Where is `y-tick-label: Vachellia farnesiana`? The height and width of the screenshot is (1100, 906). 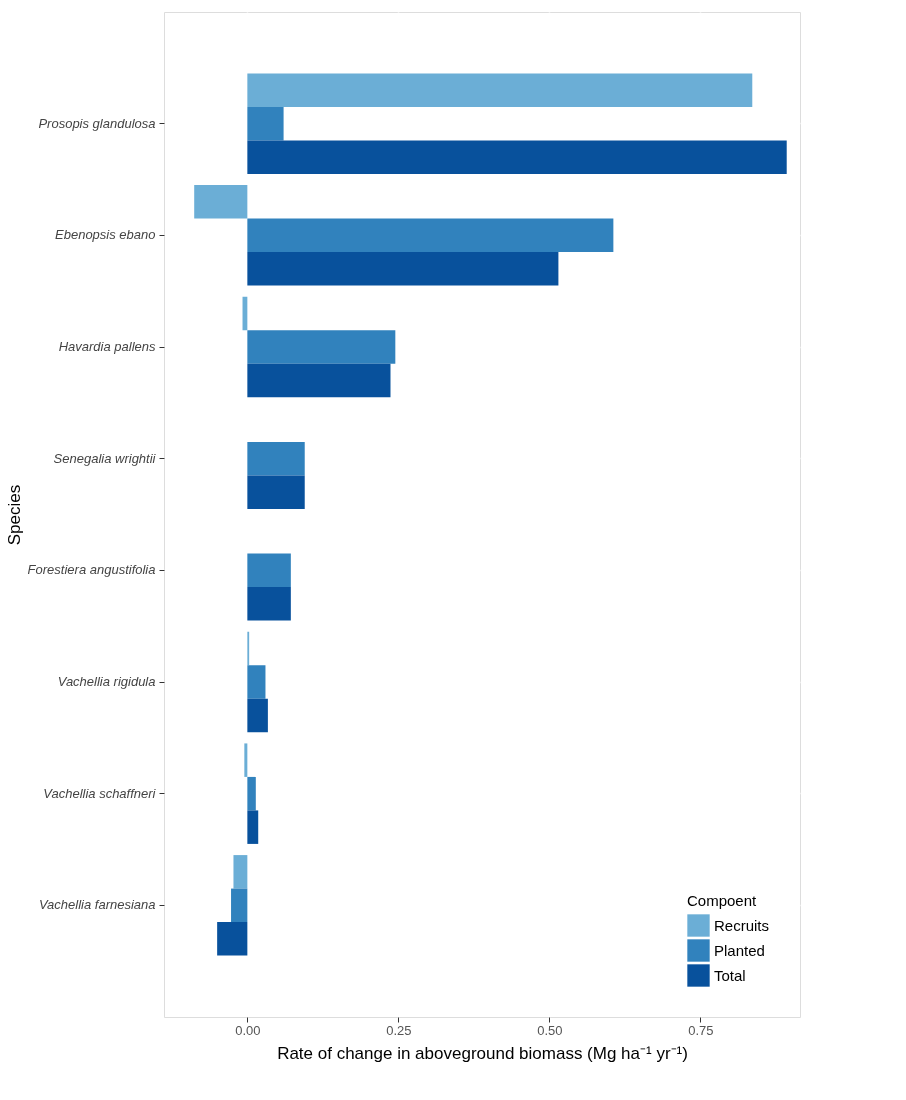 y-tick-label: Vachellia farnesiana is located at coordinates (97, 905).